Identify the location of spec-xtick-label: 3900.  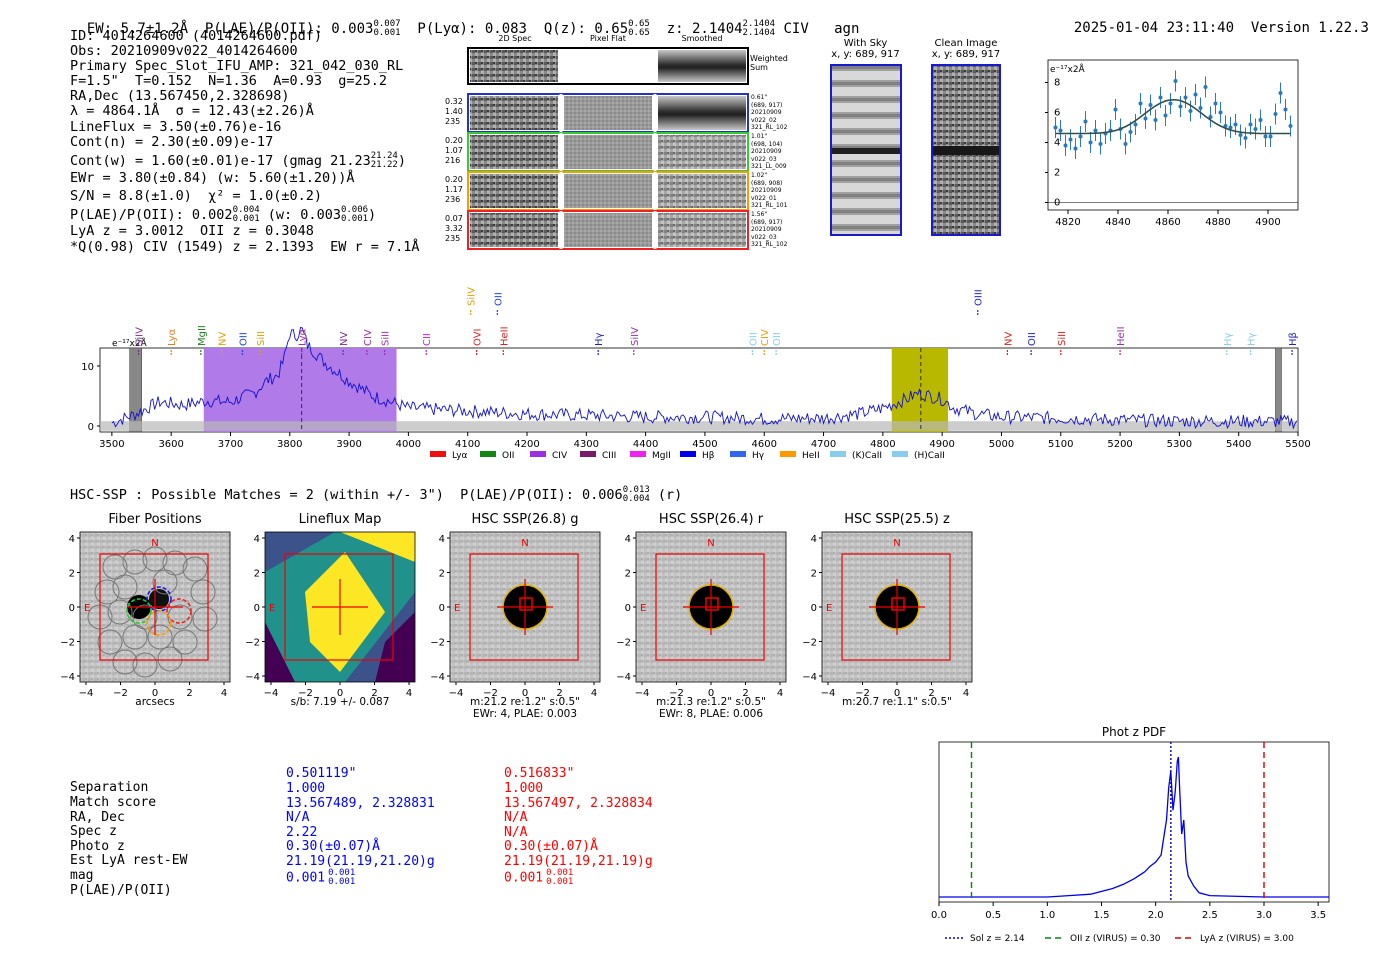
(348, 444).